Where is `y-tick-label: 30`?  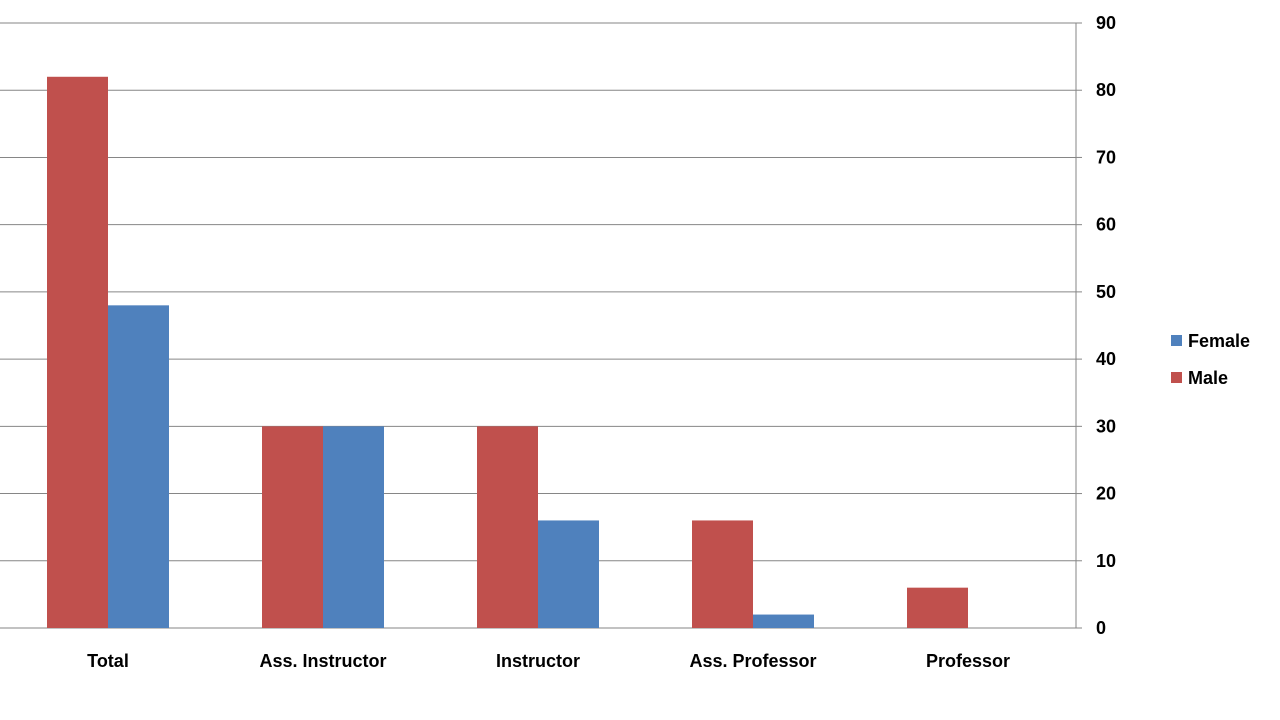
y-tick-label: 30 is located at coordinates (1106, 426).